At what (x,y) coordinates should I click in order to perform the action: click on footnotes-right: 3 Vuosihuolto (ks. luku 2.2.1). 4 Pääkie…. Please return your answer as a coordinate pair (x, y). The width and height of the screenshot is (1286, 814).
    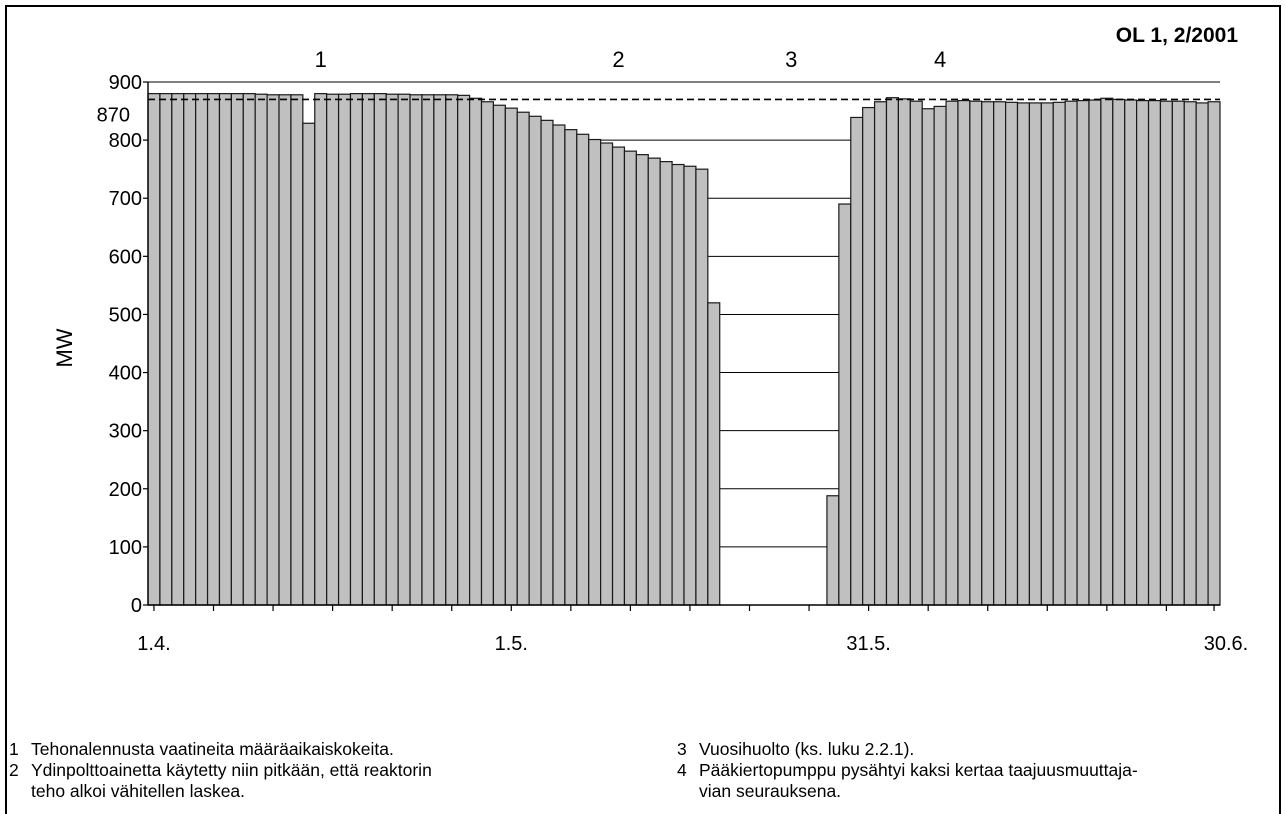
    Looking at the image, I should click on (977, 770).